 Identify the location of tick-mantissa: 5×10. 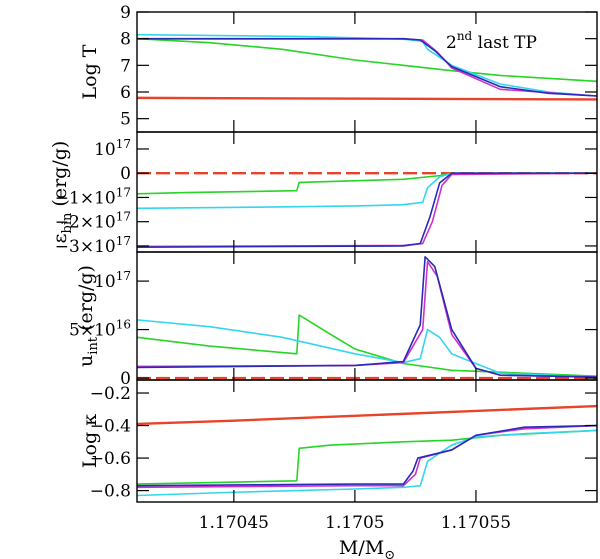
(92, 331).